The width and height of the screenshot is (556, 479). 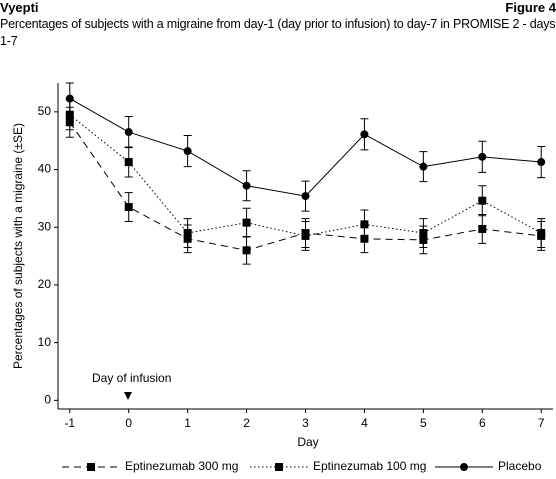 I want to click on annotation-arrow, so click(x=128, y=396).